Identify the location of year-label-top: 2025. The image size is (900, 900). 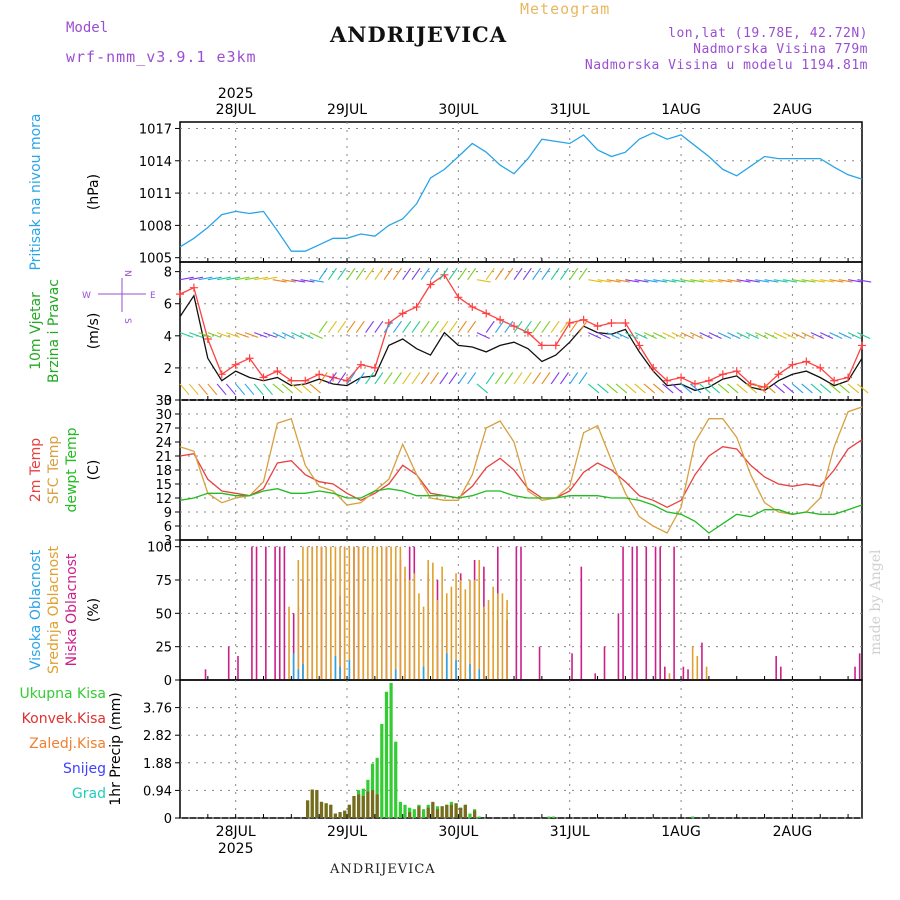
(236, 94).